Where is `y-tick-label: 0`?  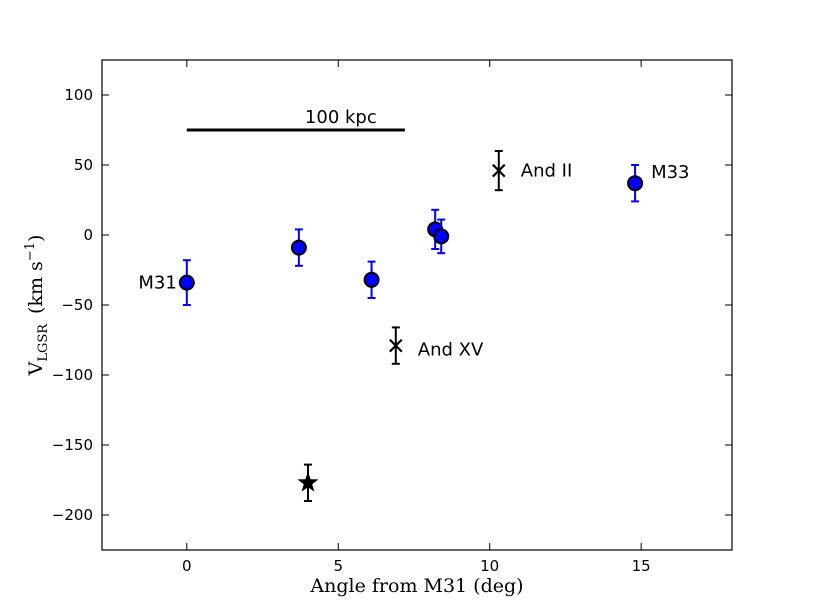 y-tick-label: 0 is located at coordinates (88, 235).